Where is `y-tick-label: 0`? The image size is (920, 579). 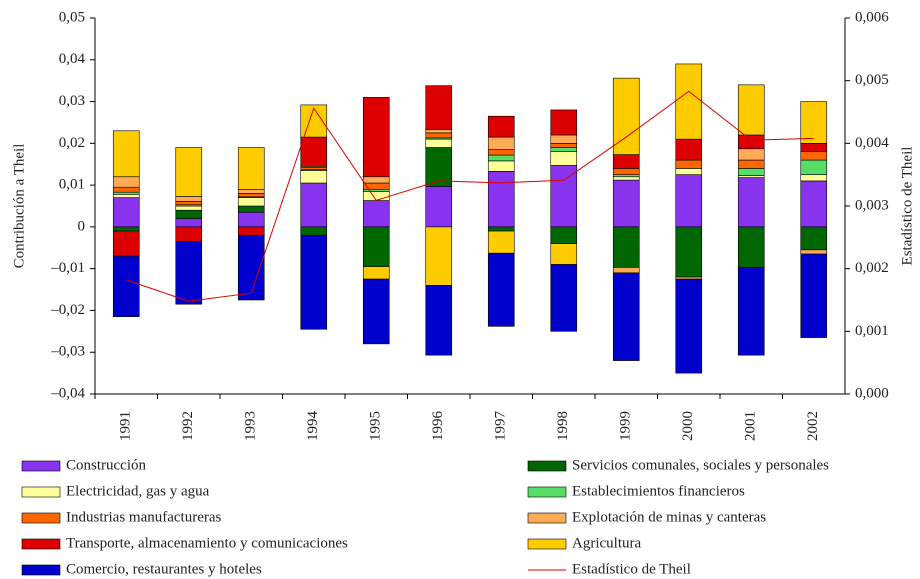
y-tick-label: 0 is located at coordinates (82, 226).